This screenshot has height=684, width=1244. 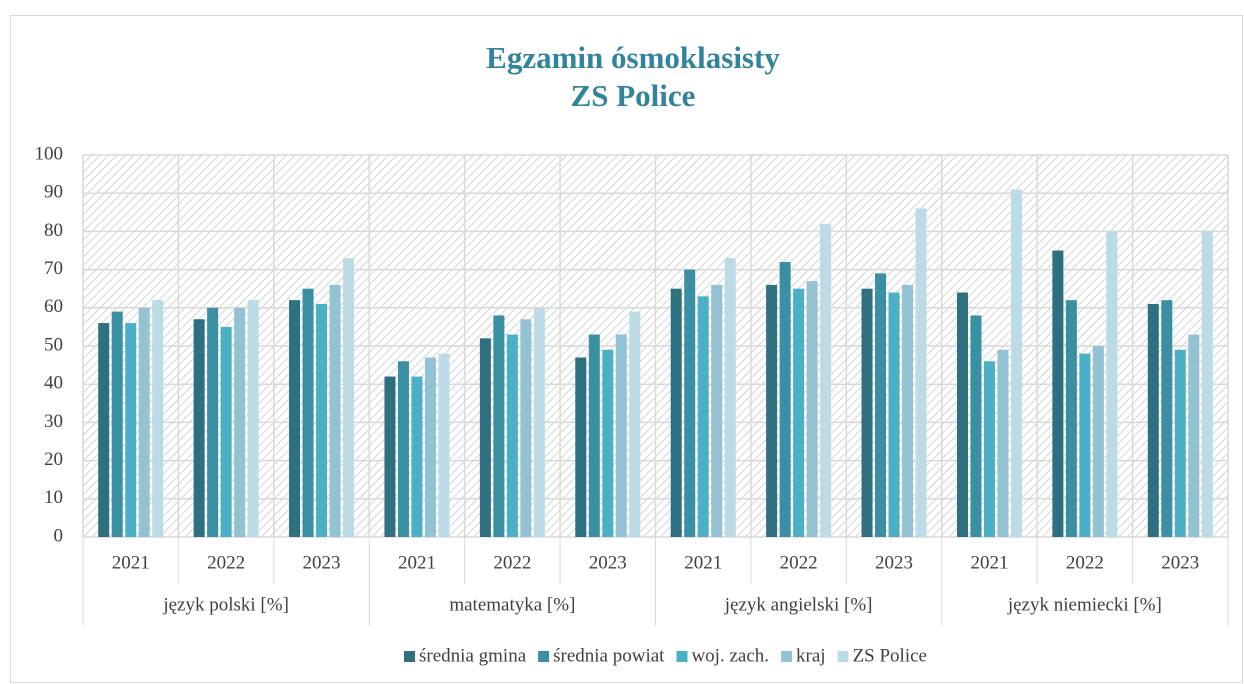 What do you see at coordinates (473, 655) in the screenshot?
I see `legend-label: średnia gmina` at bounding box center [473, 655].